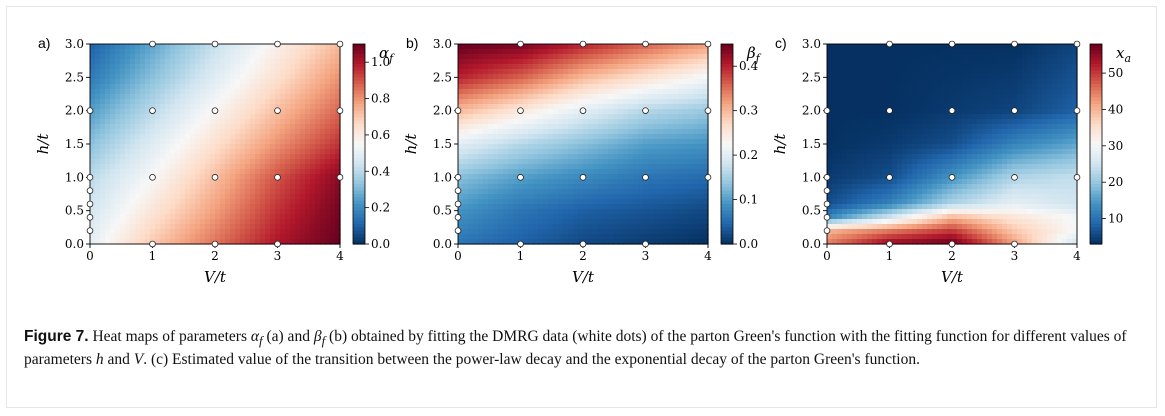  Describe the element at coordinates (442, 144) in the screenshot. I see `y-tick-label: 1.5` at that location.